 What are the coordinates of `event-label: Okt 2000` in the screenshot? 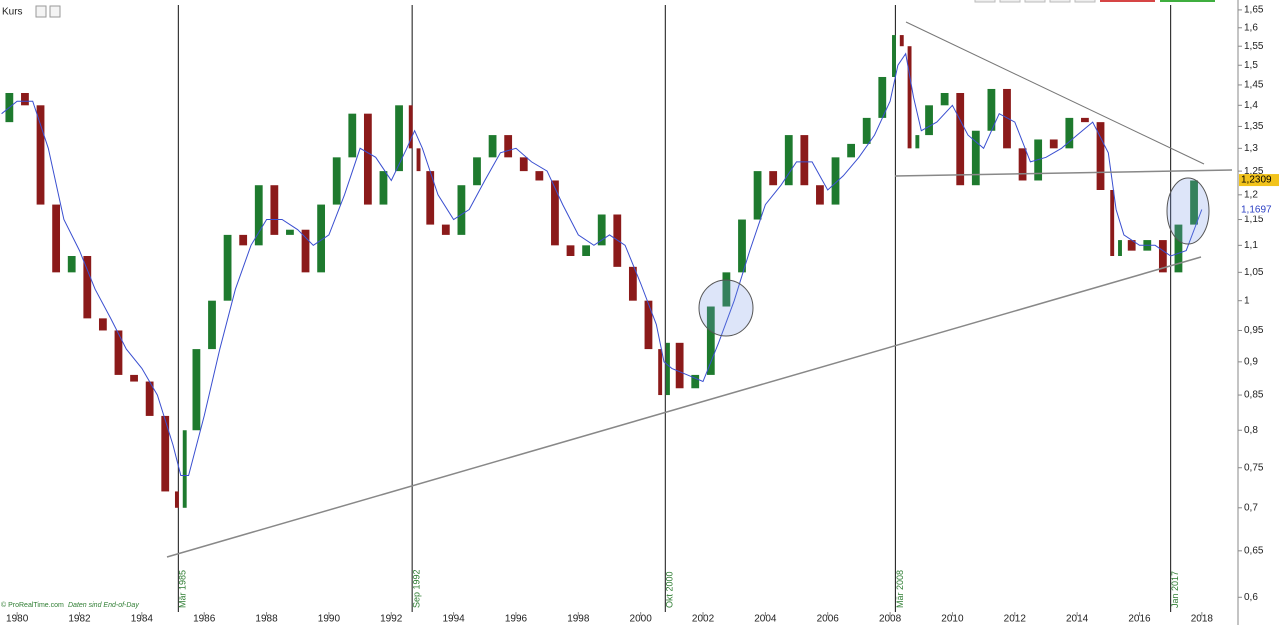 It's located at (670, 589).